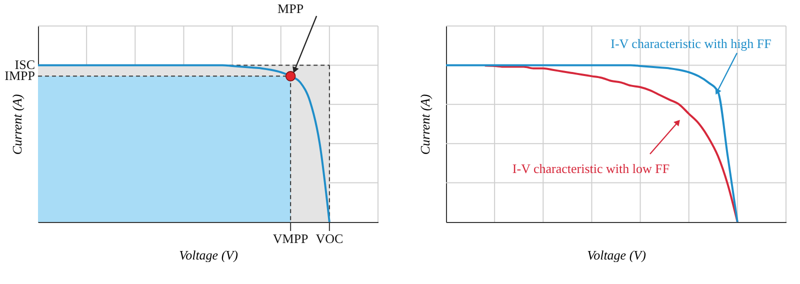  Describe the element at coordinates (591, 168) in the screenshot. I see `annotation: I-V characteristic with low FF` at that location.